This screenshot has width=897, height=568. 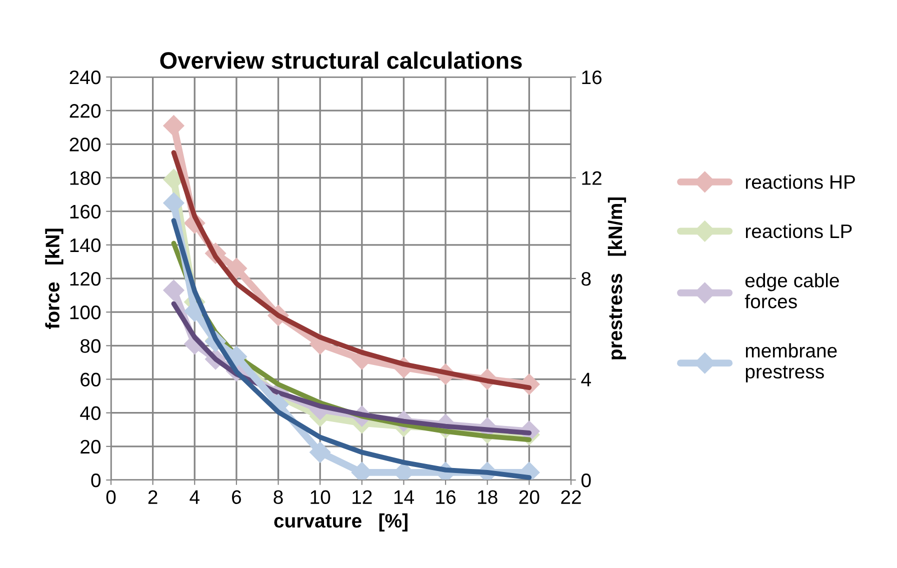 What do you see at coordinates (85, 245) in the screenshot?
I see `y-tick-label: 140` at bounding box center [85, 245].